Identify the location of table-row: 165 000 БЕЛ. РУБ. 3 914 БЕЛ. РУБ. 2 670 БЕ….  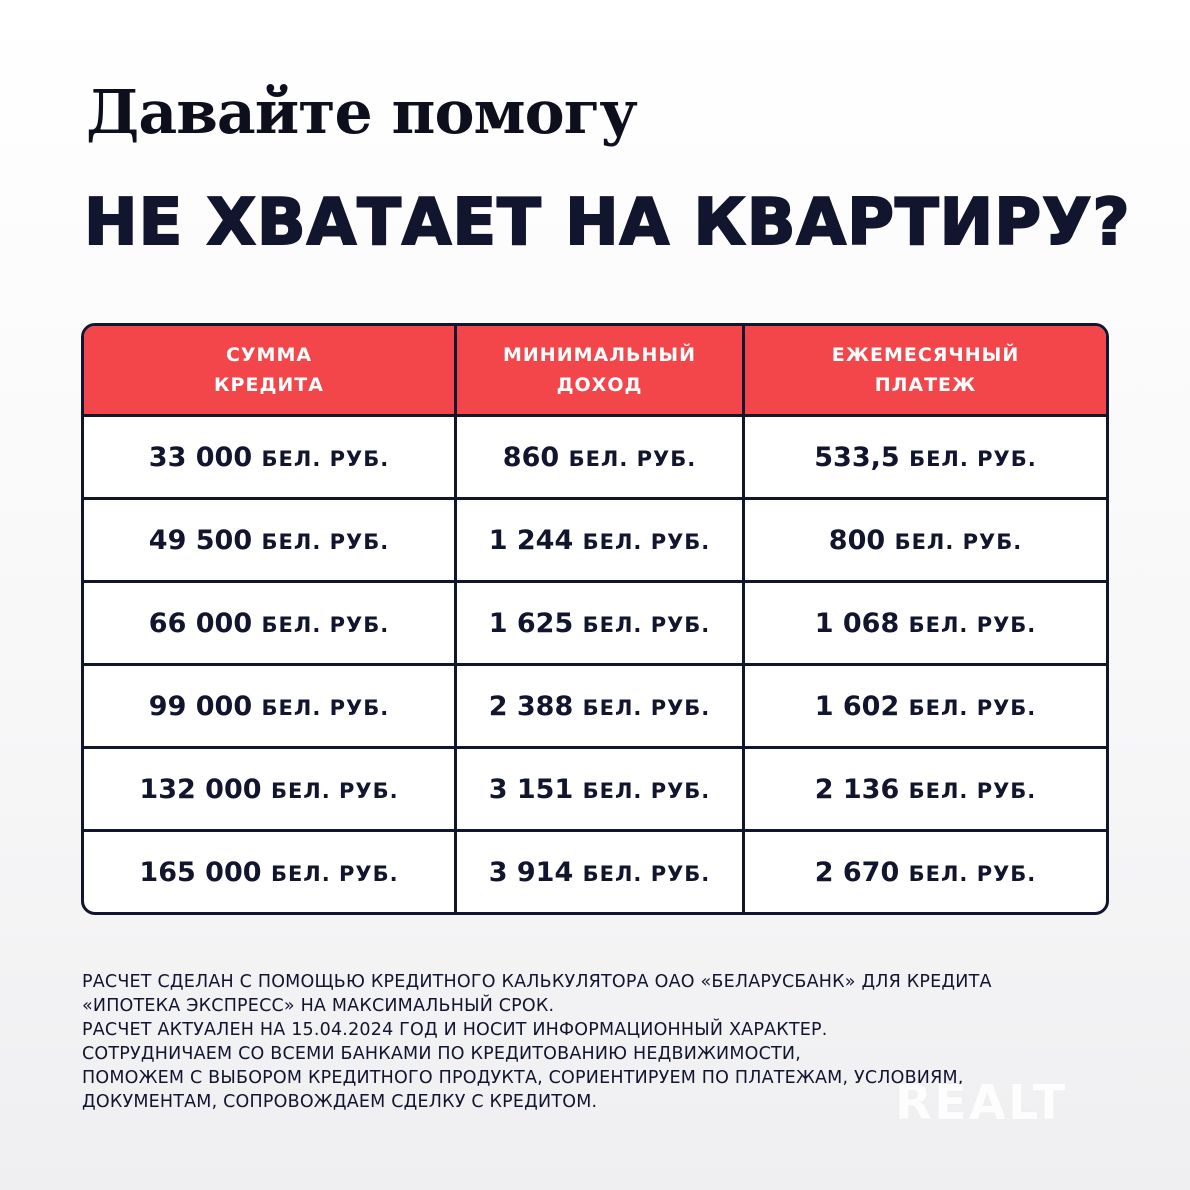
(595, 872).